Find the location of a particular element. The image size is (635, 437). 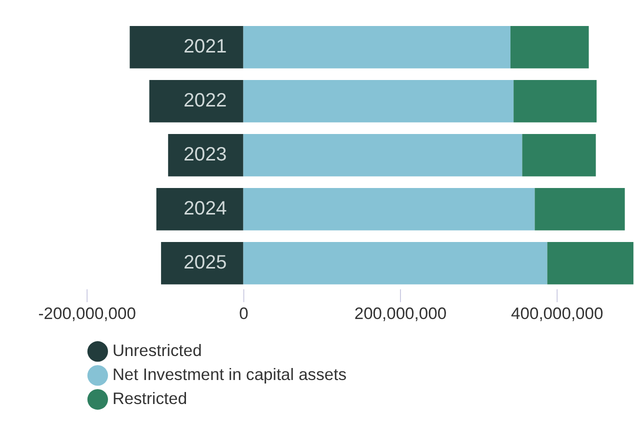

y-tick-label: 2021 is located at coordinates (205, 47).